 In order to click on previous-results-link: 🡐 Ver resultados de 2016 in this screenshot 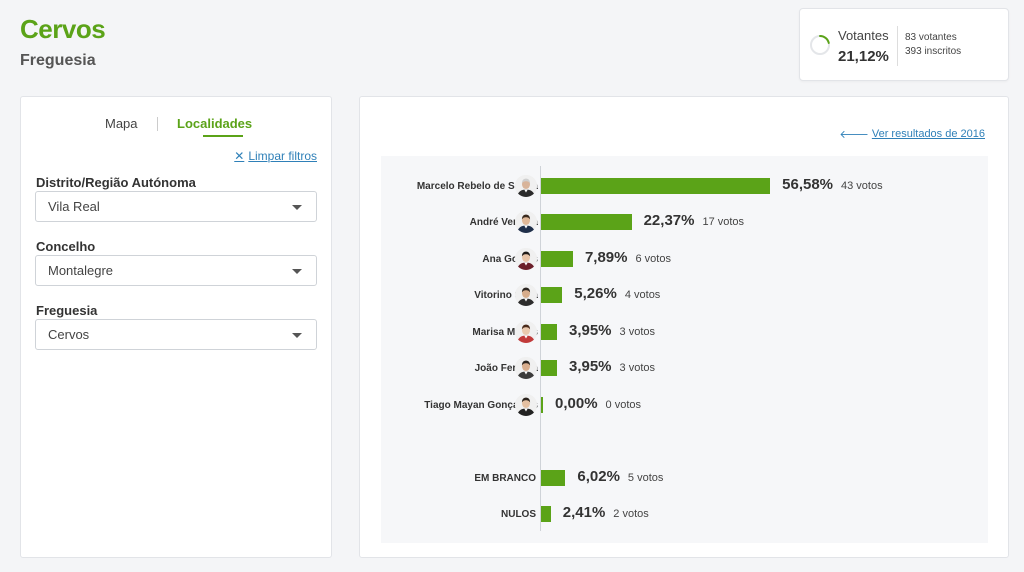, I will do `click(912, 134)`.